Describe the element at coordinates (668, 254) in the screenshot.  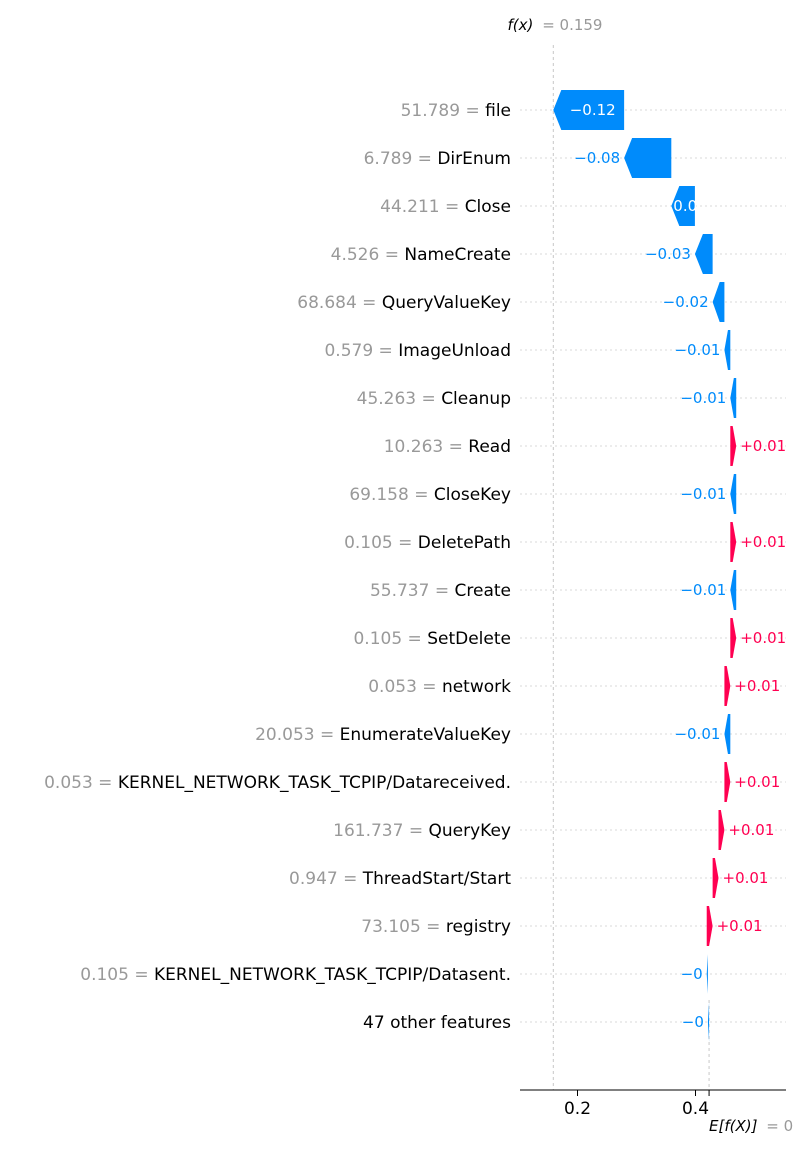
I see `shap-value-label: −0.03` at that location.